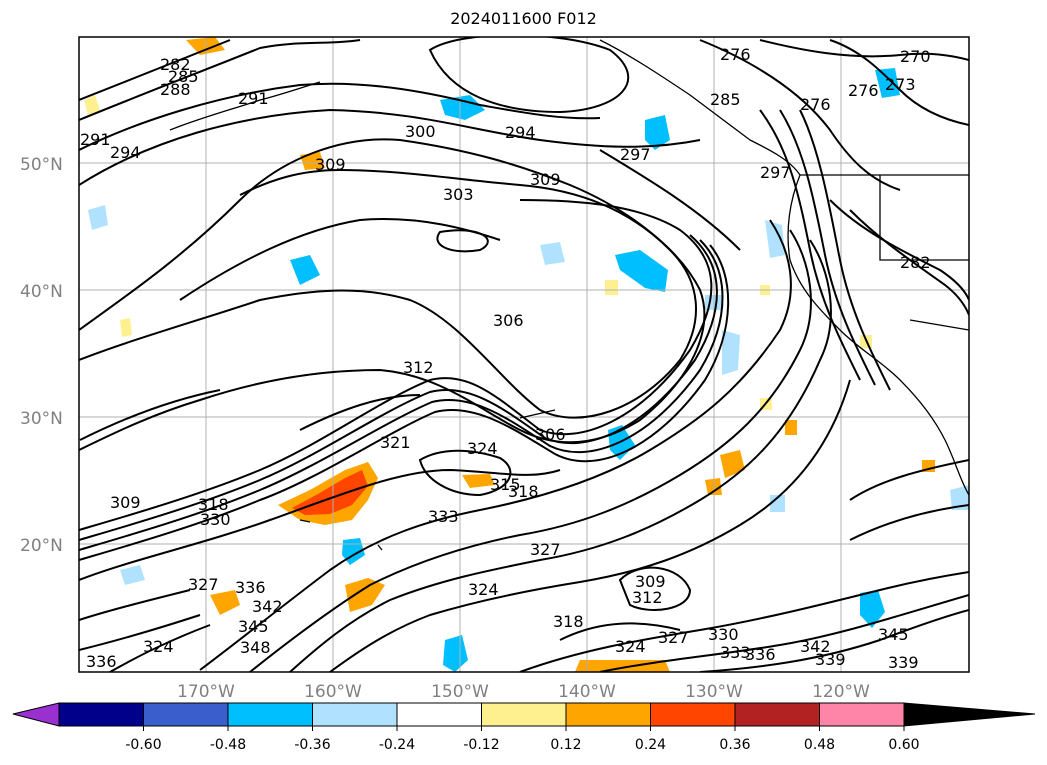 This screenshot has height=765, width=1047. Describe the element at coordinates (524, 728) in the screenshot. I see `colorbar-ticks` at that location.